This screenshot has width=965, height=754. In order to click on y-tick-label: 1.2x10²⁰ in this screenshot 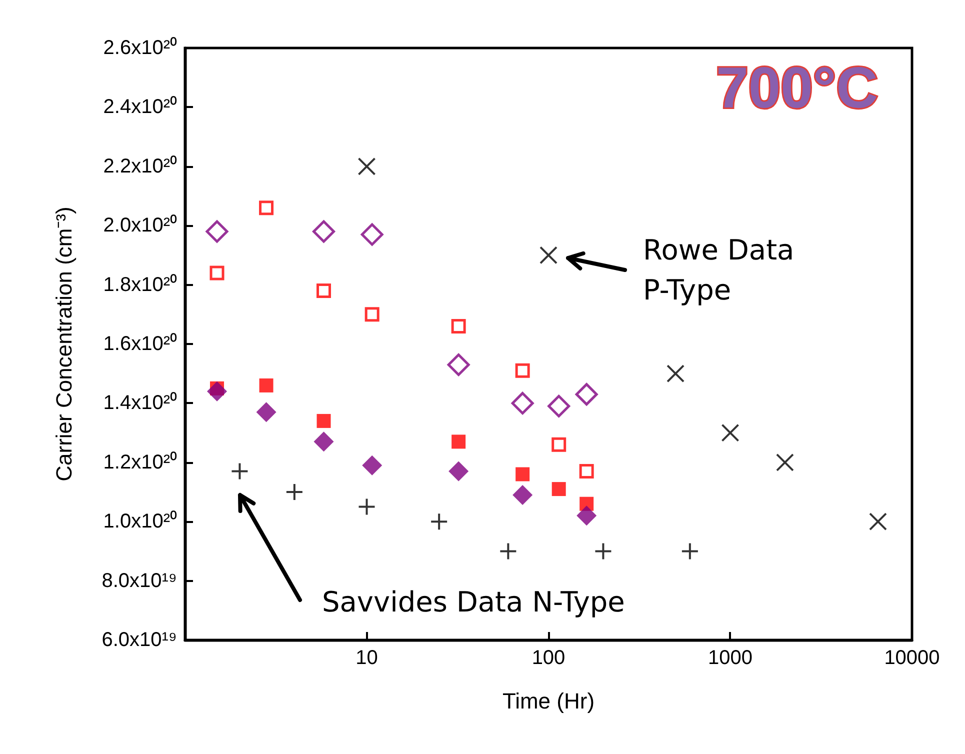, I will do `click(140, 462)`.